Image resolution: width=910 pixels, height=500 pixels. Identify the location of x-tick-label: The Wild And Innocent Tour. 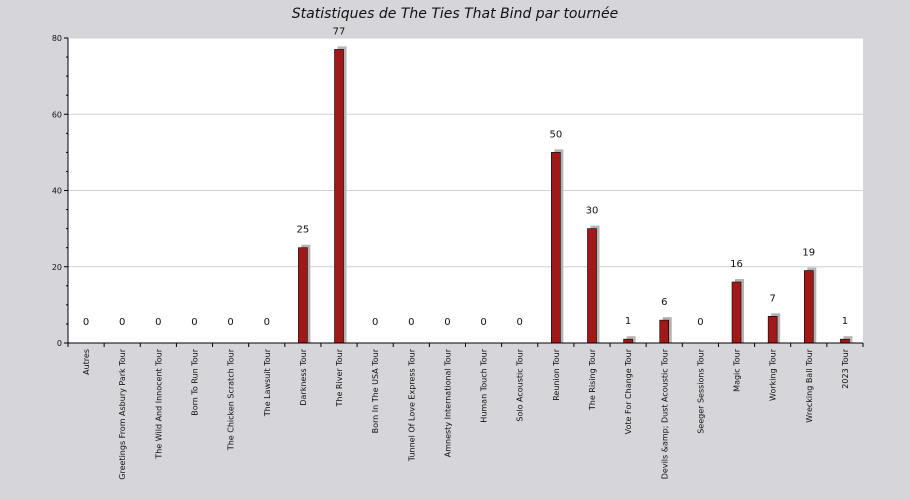
(158, 403).